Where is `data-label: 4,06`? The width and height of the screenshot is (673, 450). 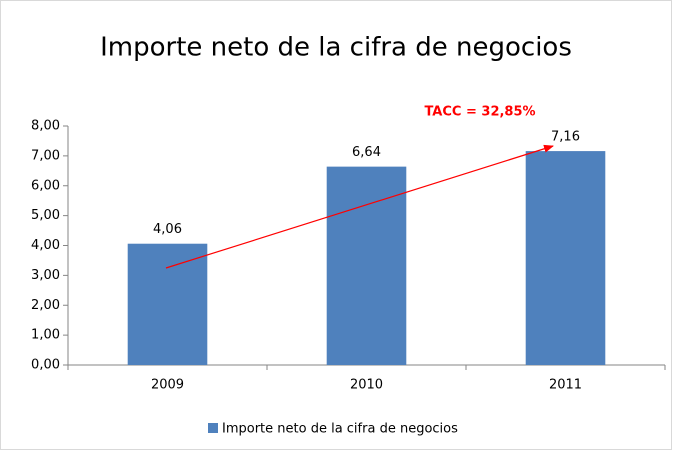
data-label: 4,06 is located at coordinates (167, 229).